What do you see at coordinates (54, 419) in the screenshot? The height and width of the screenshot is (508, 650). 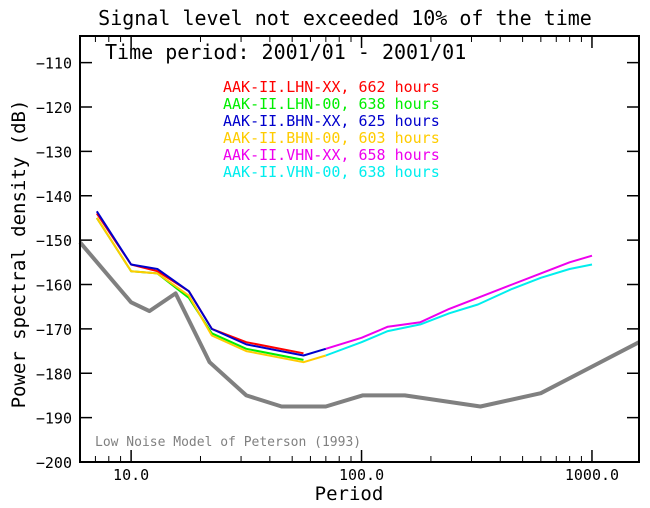 I see `y-tick-label: −190` at bounding box center [54, 419].